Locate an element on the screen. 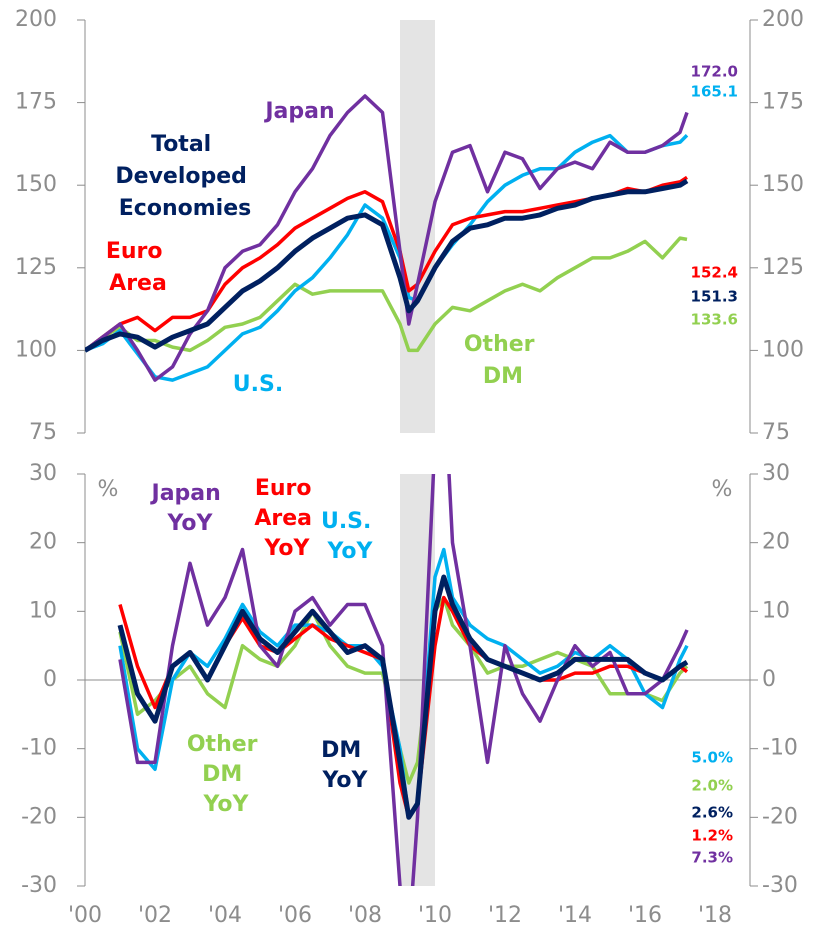 The width and height of the screenshot is (825, 930). y-tick-label-right: 100 is located at coordinates (783, 349).